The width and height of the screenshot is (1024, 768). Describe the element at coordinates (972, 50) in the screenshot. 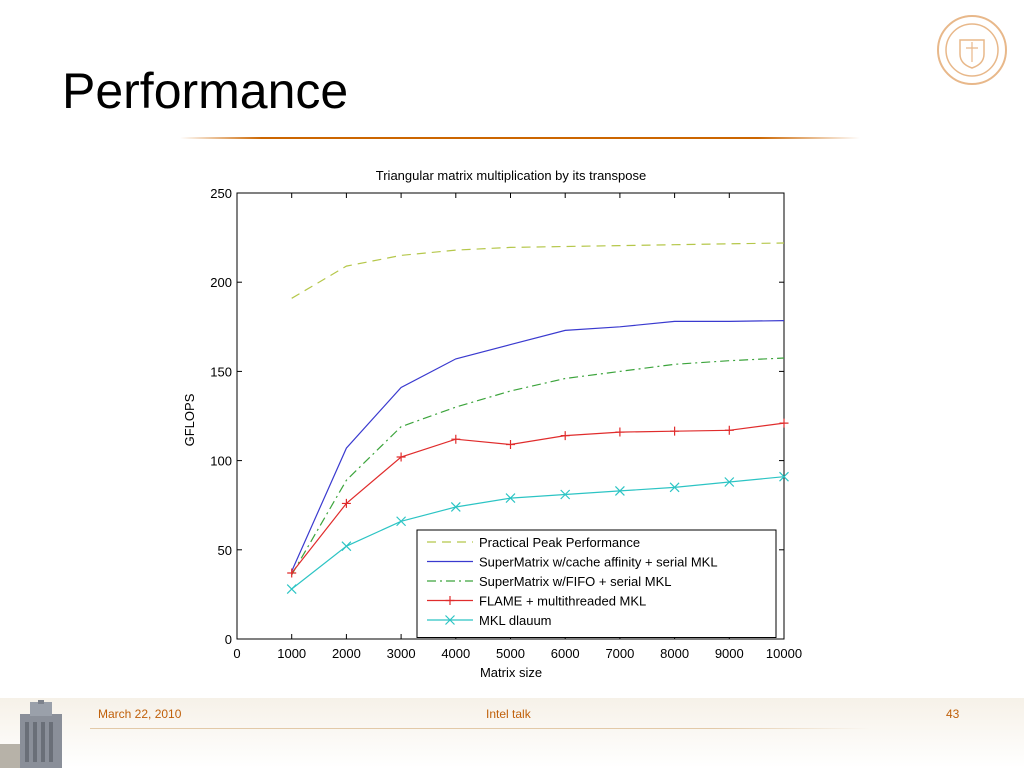

I see `university-seal-icon` at that location.